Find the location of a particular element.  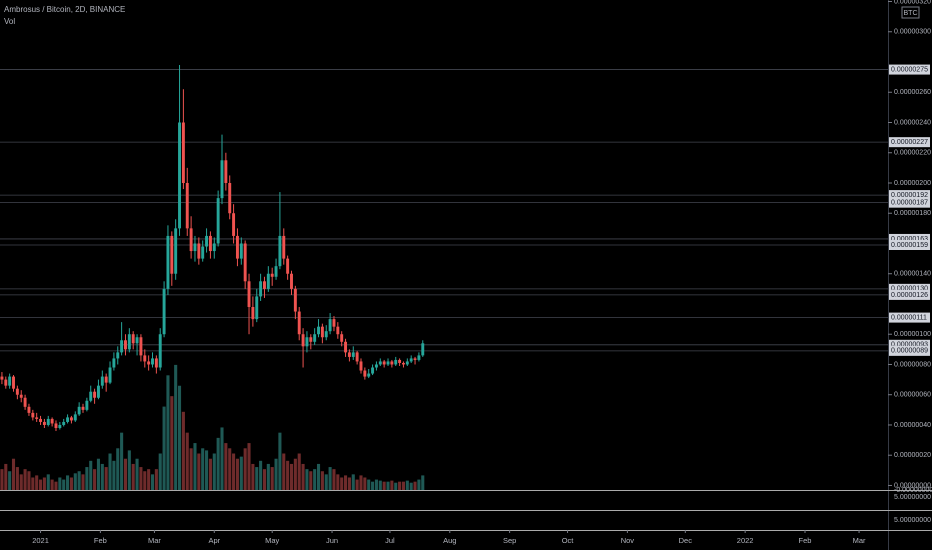

level-label: 0.00000111 is located at coordinates (909, 317).